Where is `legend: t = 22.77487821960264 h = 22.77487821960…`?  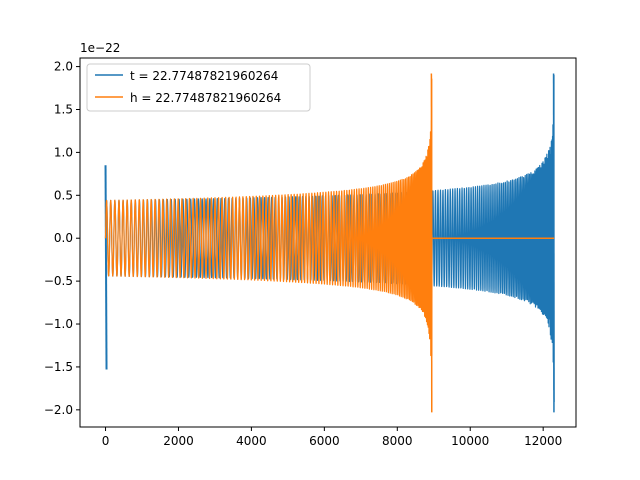
legend: t = 22.77487821960264 h = 22.77487821960… is located at coordinates (198, 87).